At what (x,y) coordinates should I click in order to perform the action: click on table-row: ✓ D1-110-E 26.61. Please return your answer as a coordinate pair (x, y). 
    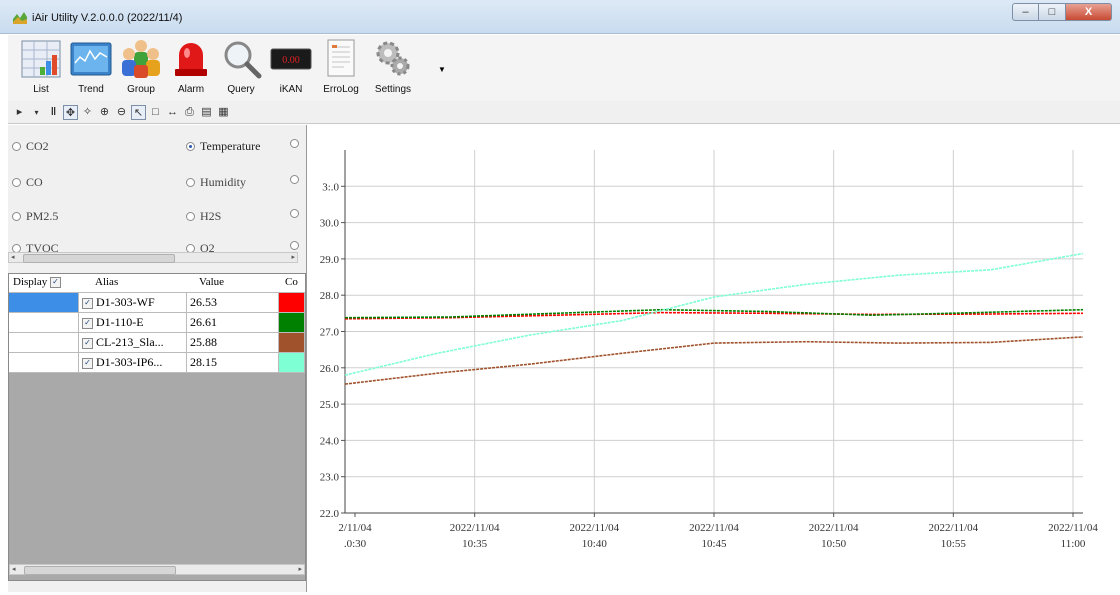
    Looking at the image, I should click on (157, 323).